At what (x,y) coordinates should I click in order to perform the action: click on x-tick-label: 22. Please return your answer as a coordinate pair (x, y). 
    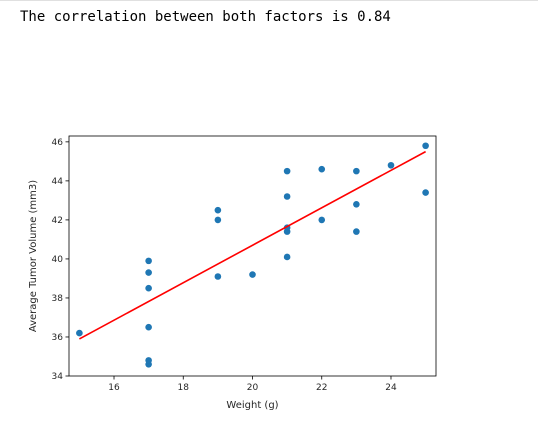
    Looking at the image, I should click on (321, 388).